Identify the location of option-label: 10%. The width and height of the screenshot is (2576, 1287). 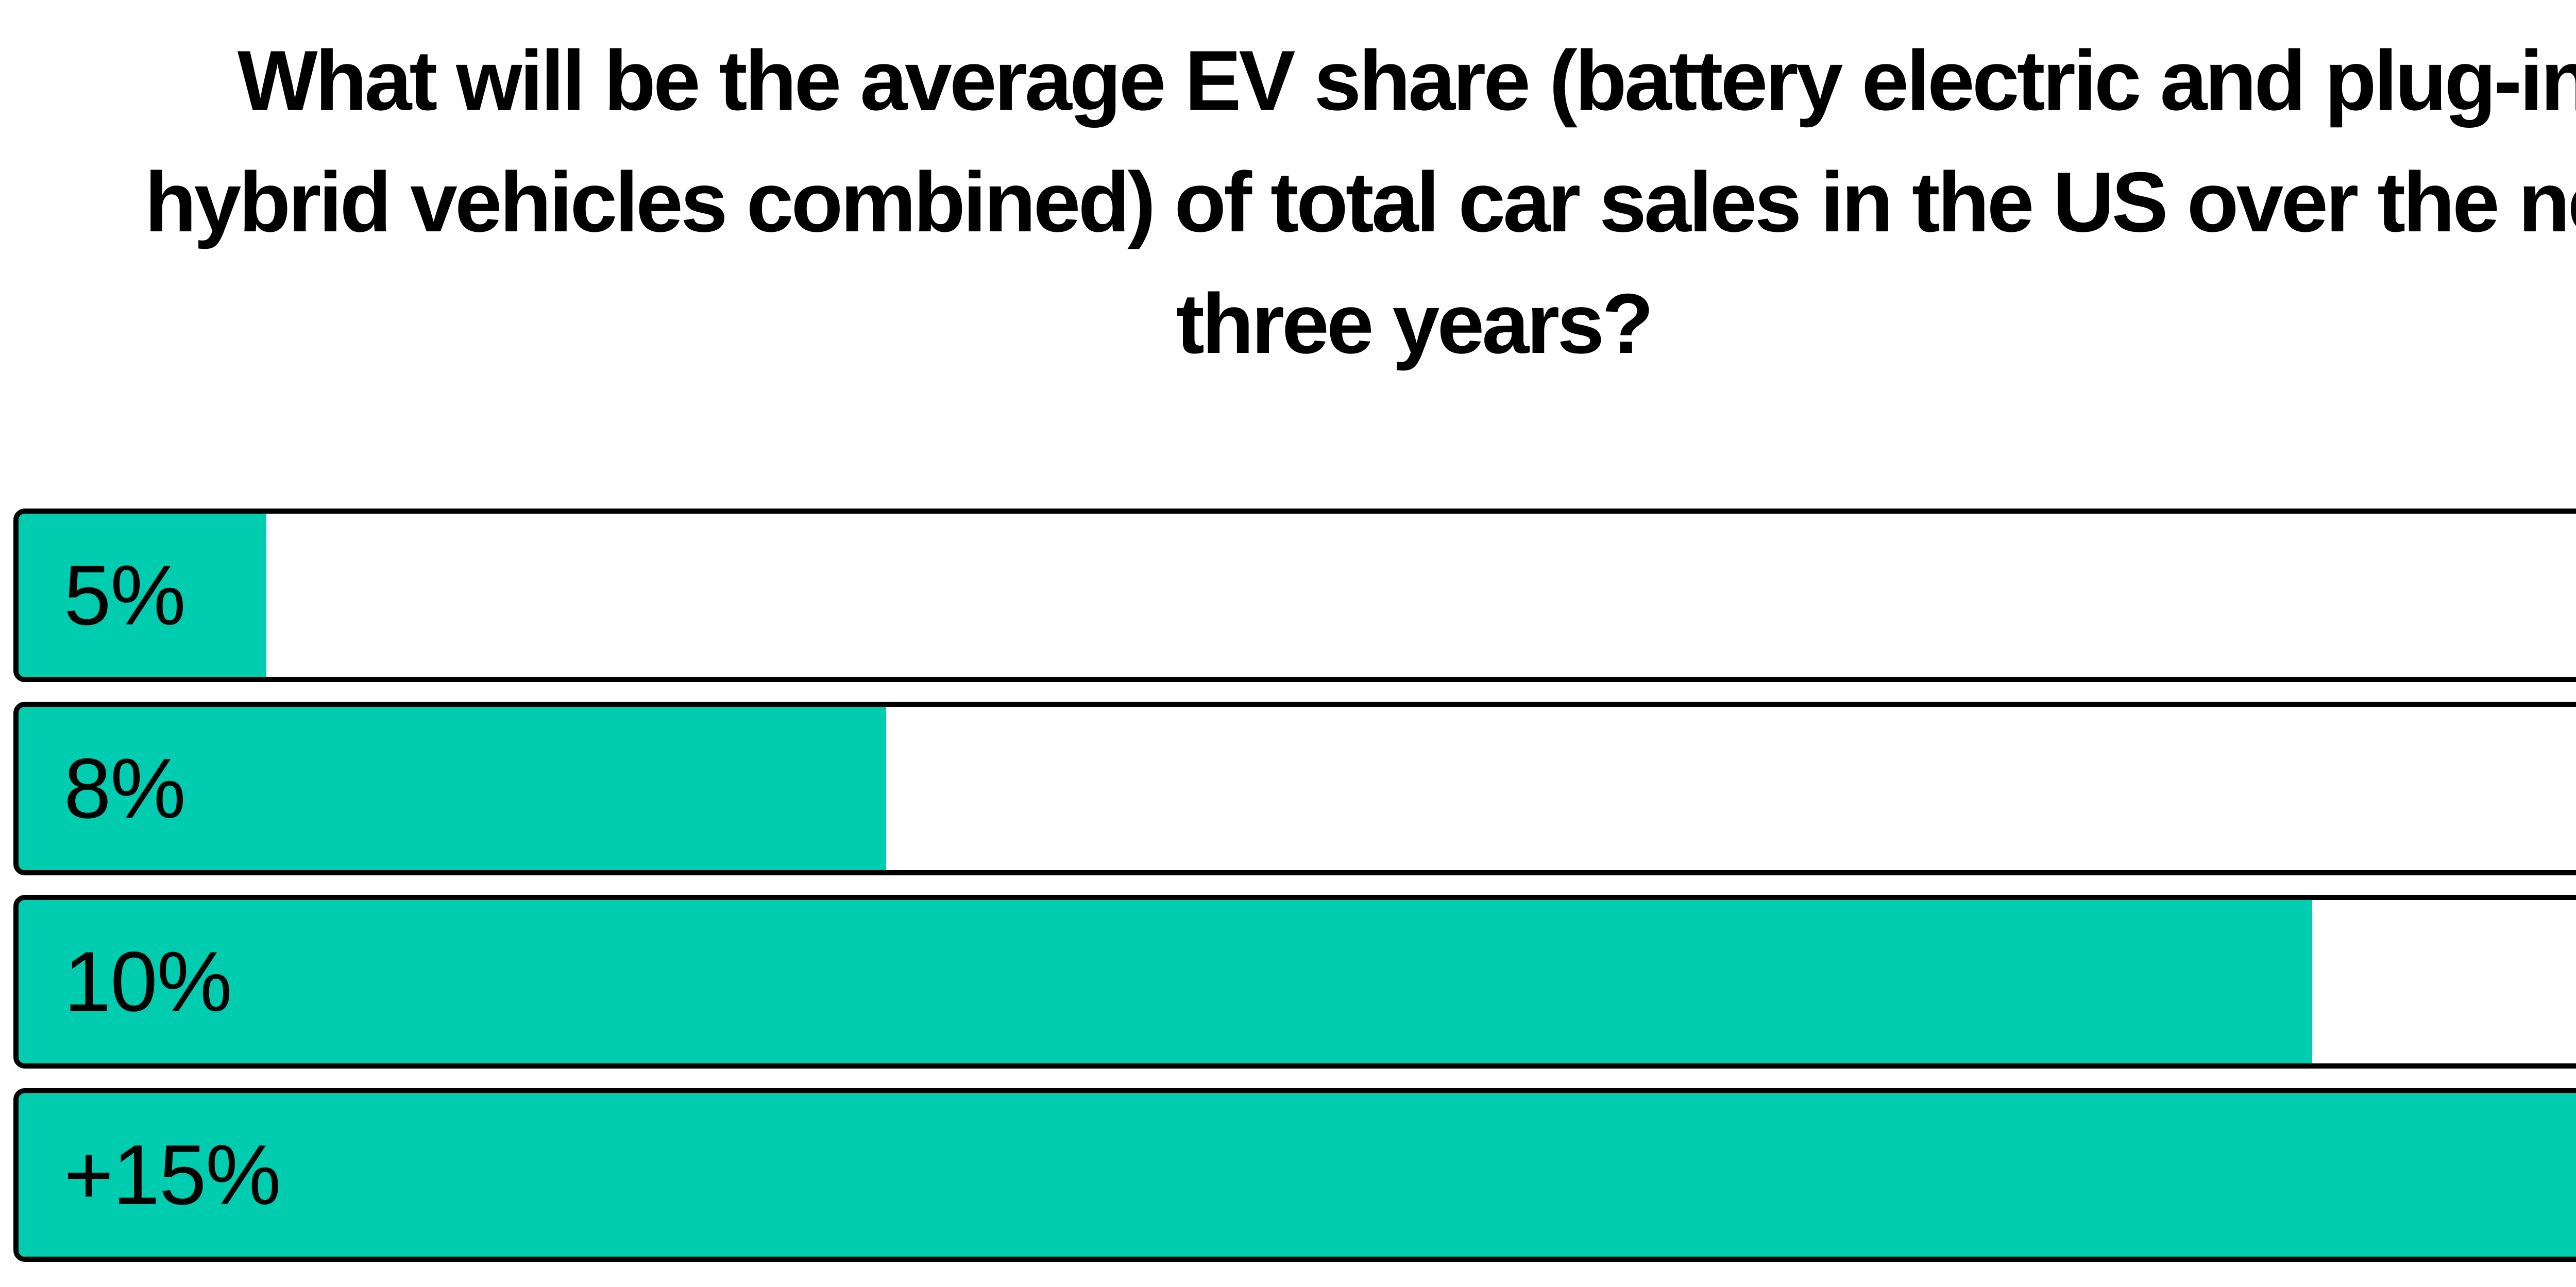
(148, 981).